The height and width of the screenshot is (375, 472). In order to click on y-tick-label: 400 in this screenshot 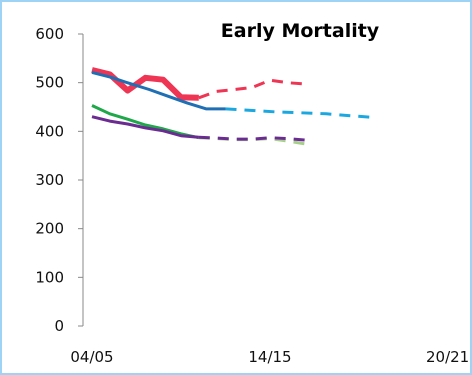, I will do `click(49, 131)`.